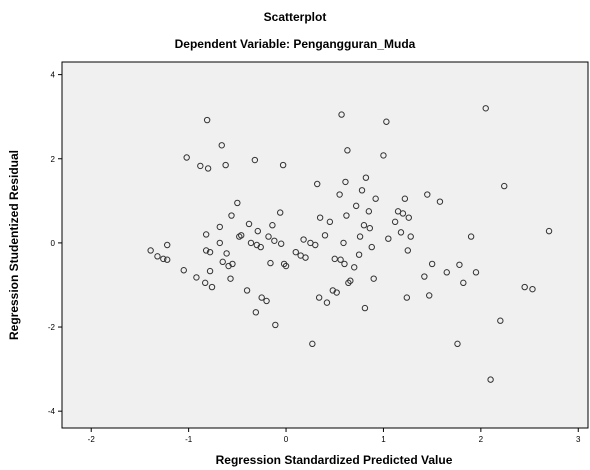 Image resolution: width=590 pixels, height=470 pixels. What do you see at coordinates (52, 411) in the screenshot?
I see `y-tick-label: -4` at bounding box center [52, 411].